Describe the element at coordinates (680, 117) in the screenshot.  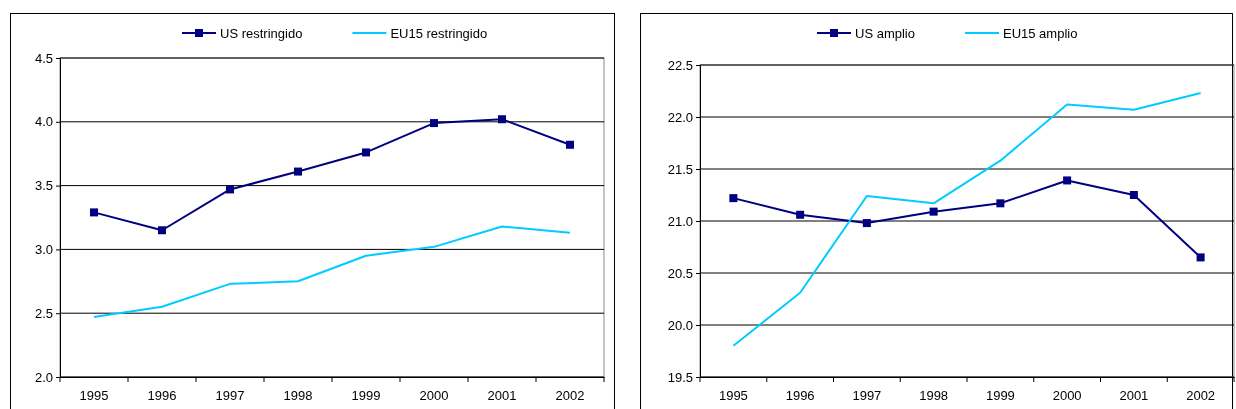
I see `y-tick-label: 22.0` at that location.